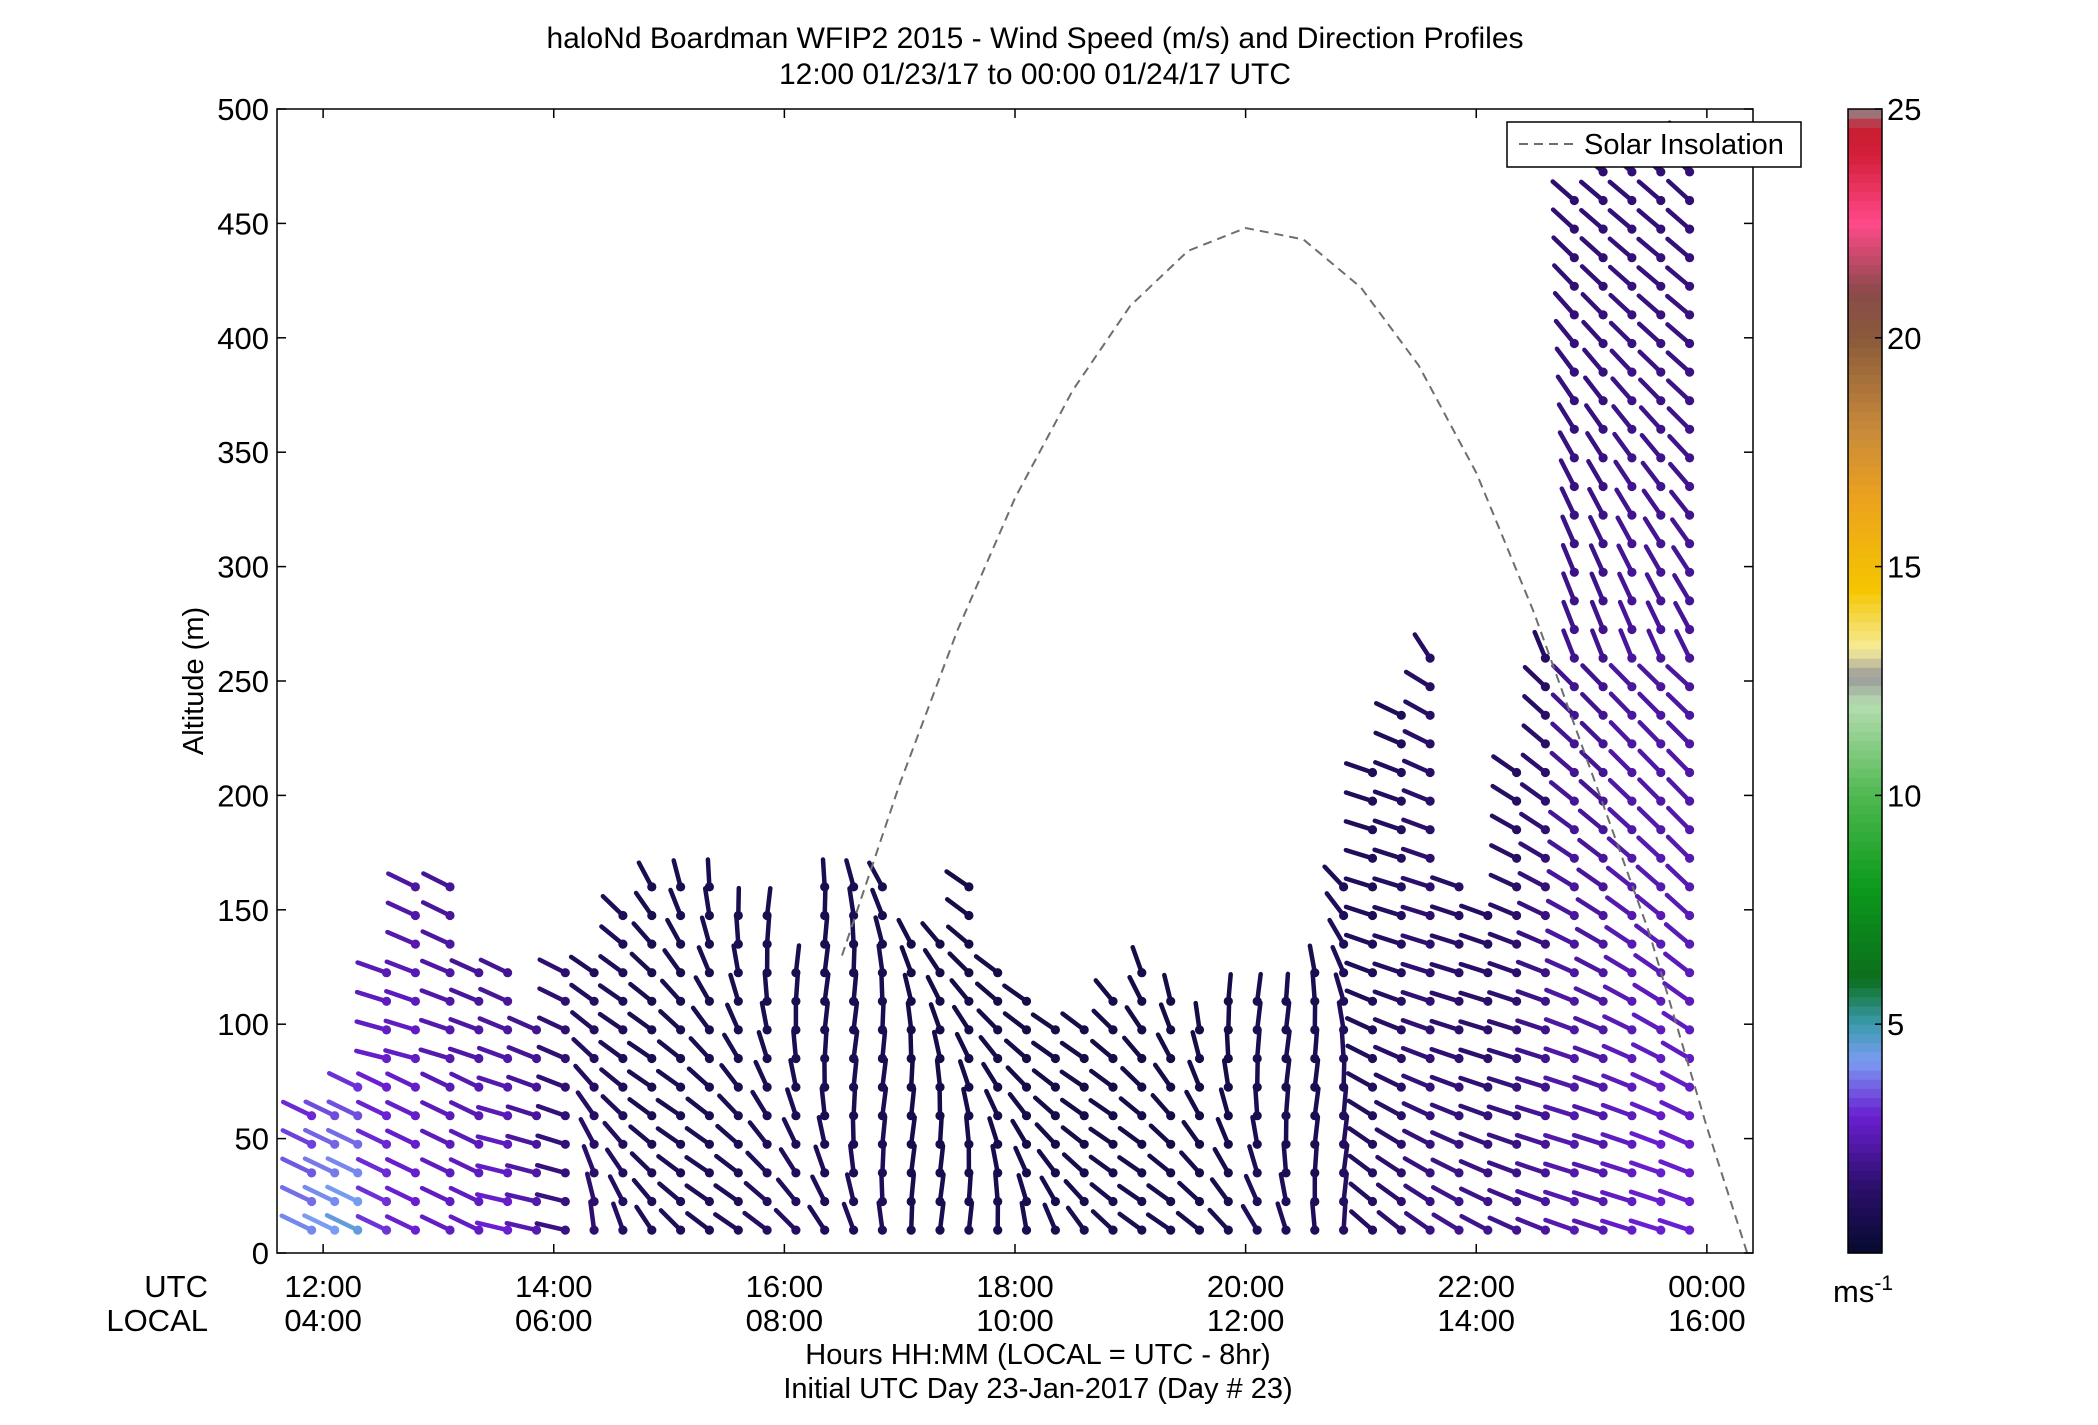 This screenshot has height=1425, width=2098. Describe the element at coordinates (243, 567) in the screenshot. I see `y-tick-label: 300` at that location.